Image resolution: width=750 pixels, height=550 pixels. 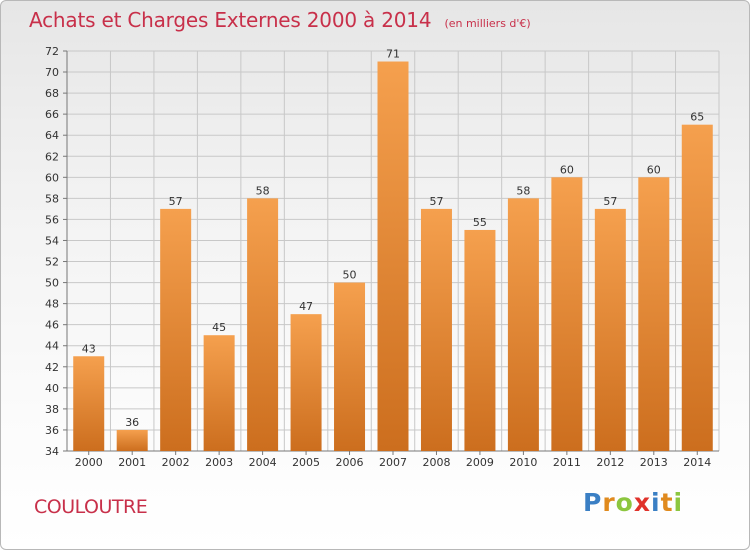 What do you see at coordinates (52, 451) in the screenshot?
I see `y-tick-label: 34` at bounding box center [52, 451].